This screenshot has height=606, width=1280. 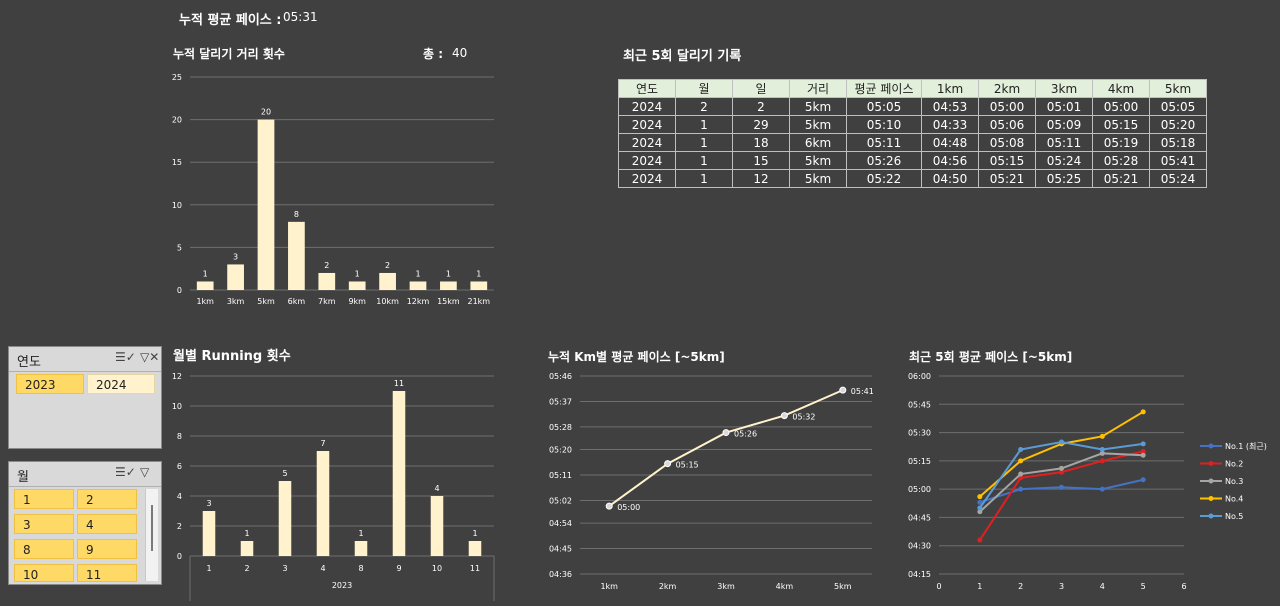 What do you see at coordinates (950, 106) in the screenshot?
I see `table-cell: 04:53` at bounding box center [950, 106].